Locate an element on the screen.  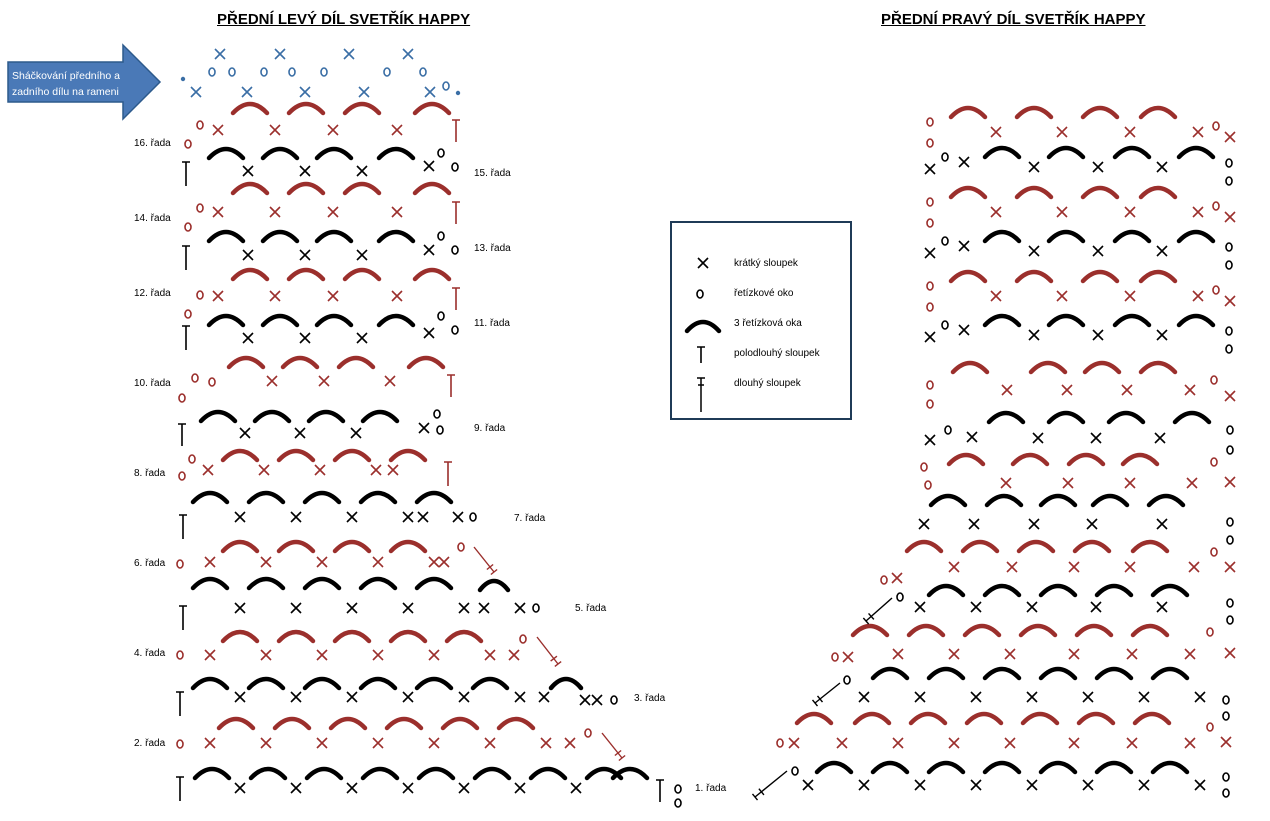
legend-label-ch: řetízkové oko is located at coordinates (764, 293).